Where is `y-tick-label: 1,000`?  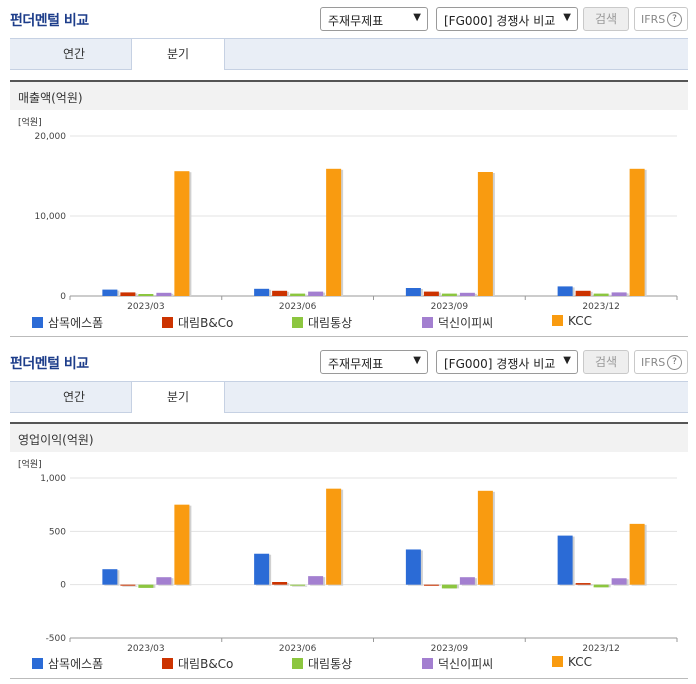
y-tick-label: 1,000 is located at coordinates (53, 479).